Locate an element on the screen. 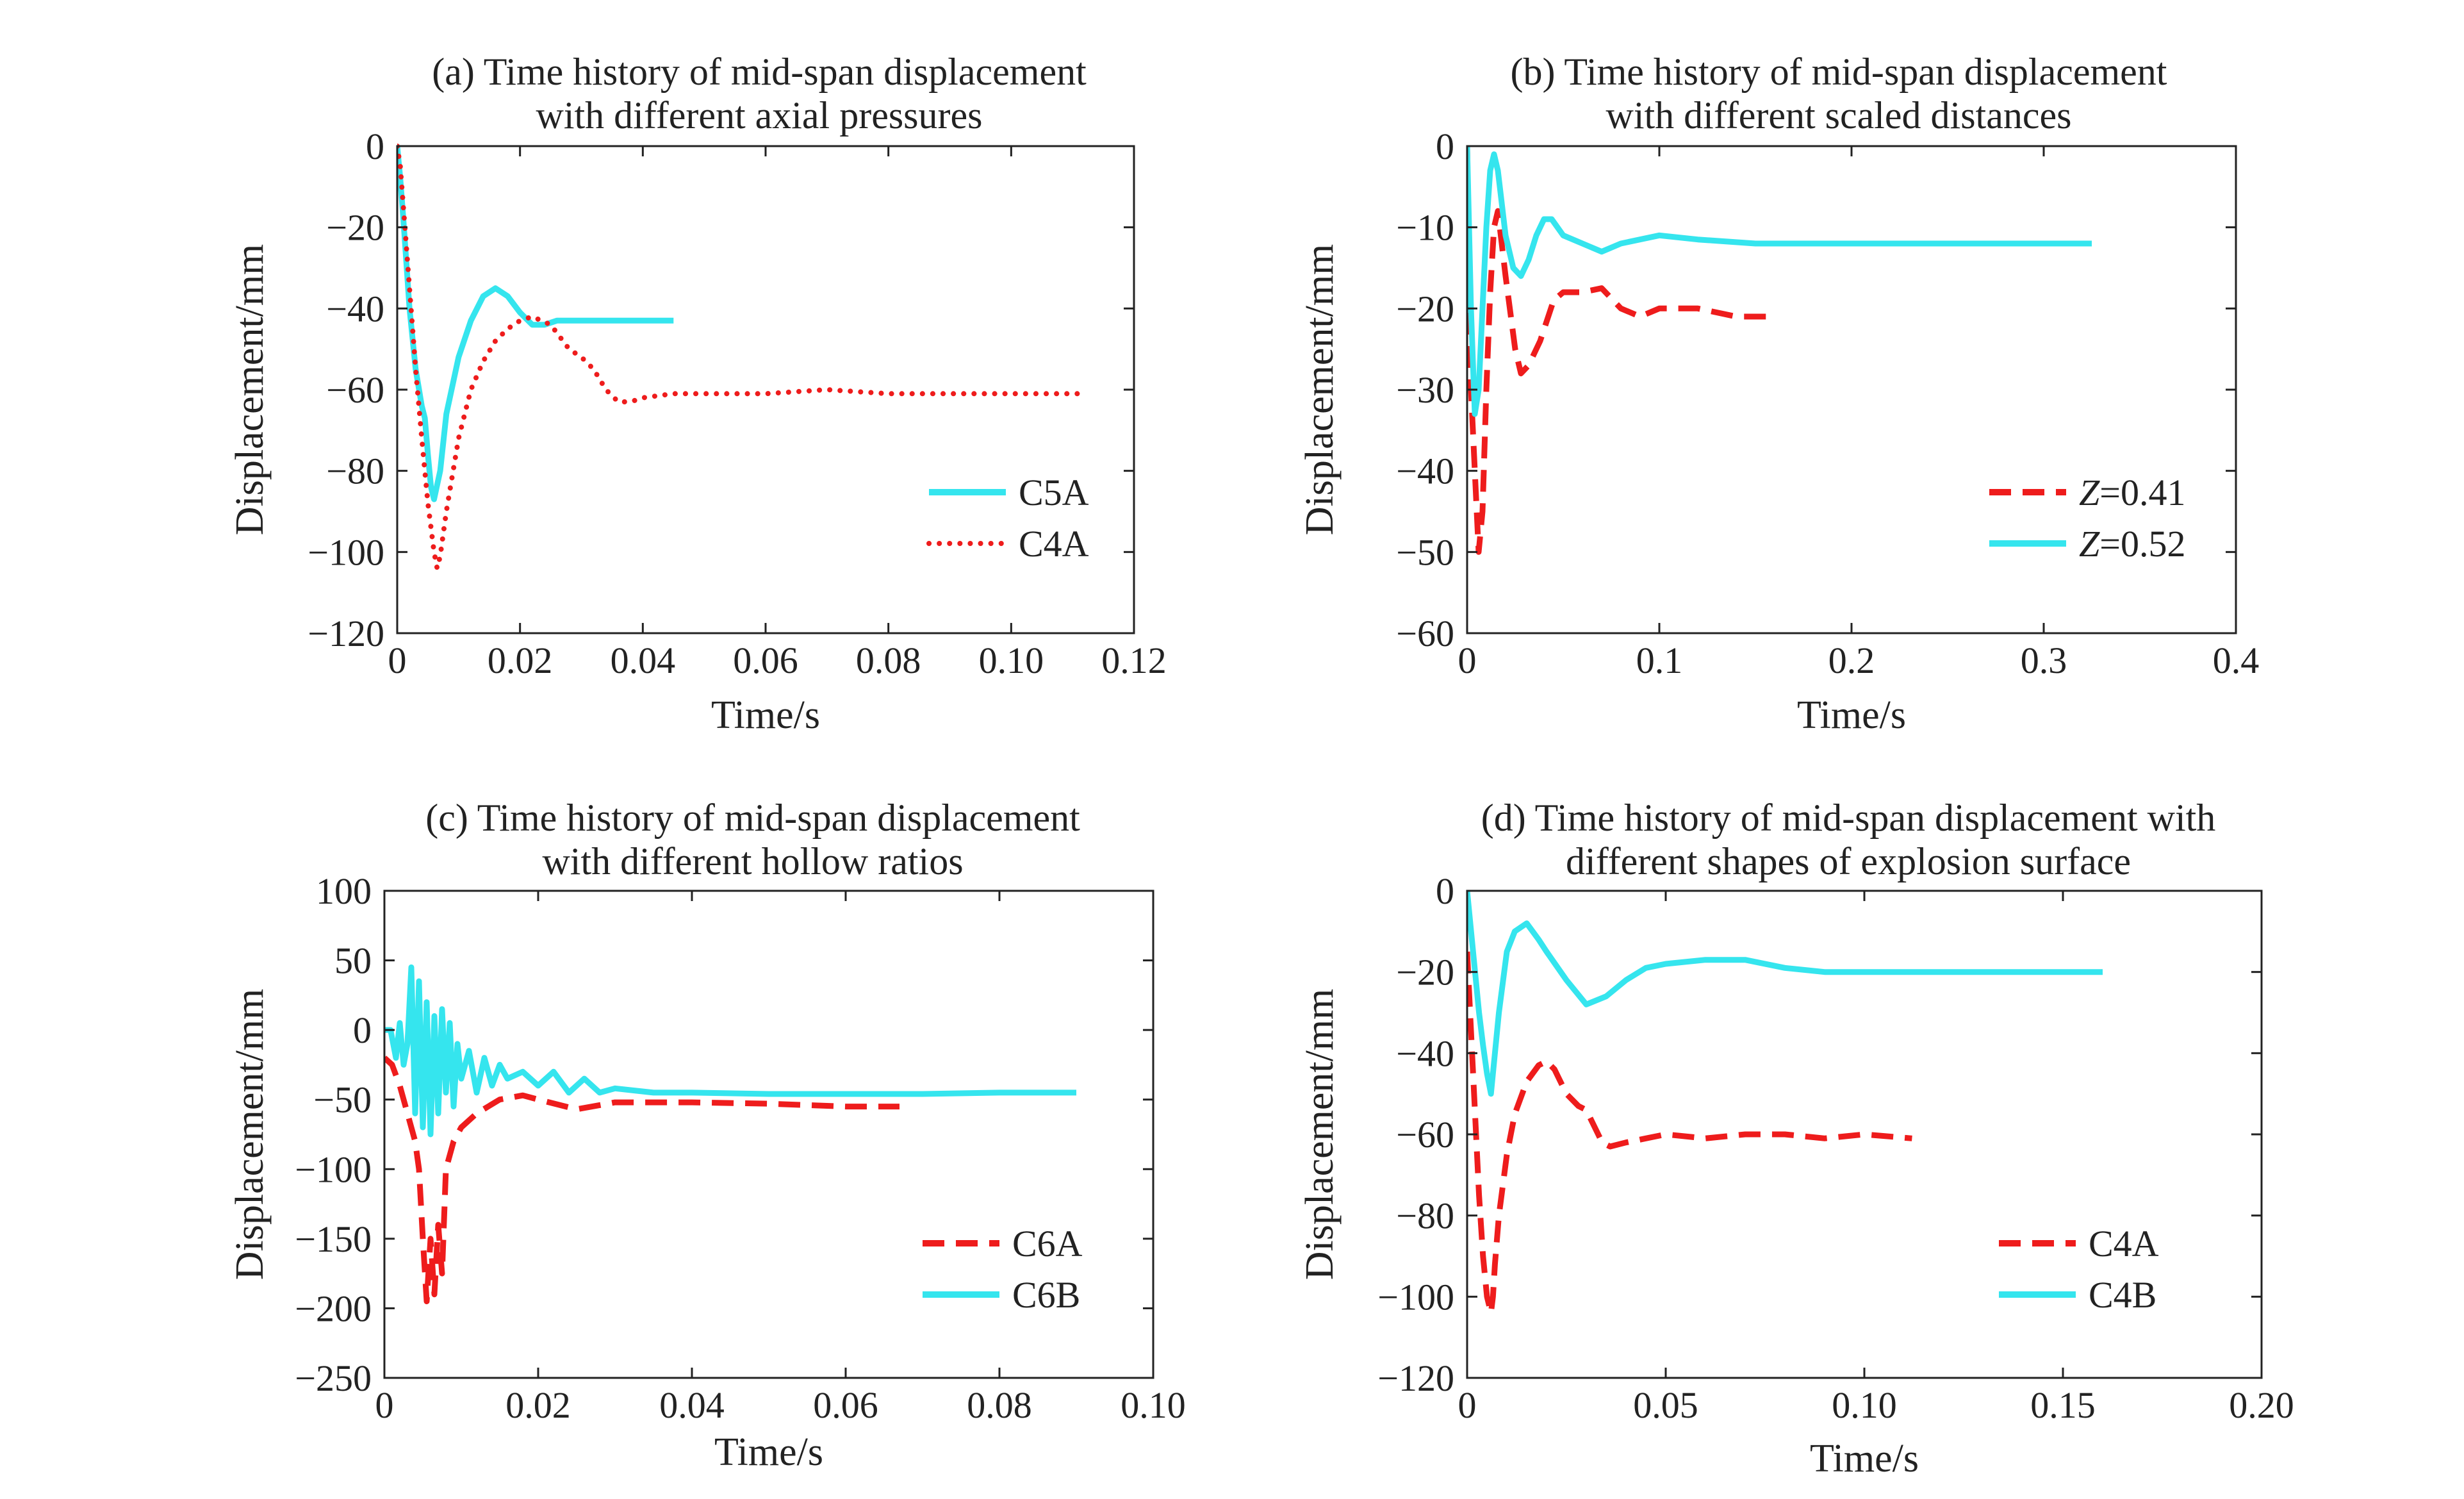  panel-b-xtick-label: 0.3 is located at coordinates (2044, 660).